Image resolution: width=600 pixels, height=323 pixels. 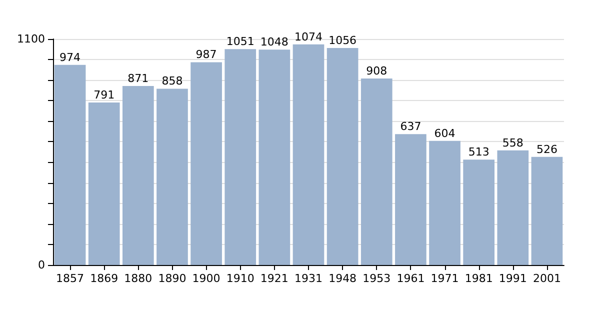 I want to click on x-tick-label: 1910, so click(x=240, y=278).